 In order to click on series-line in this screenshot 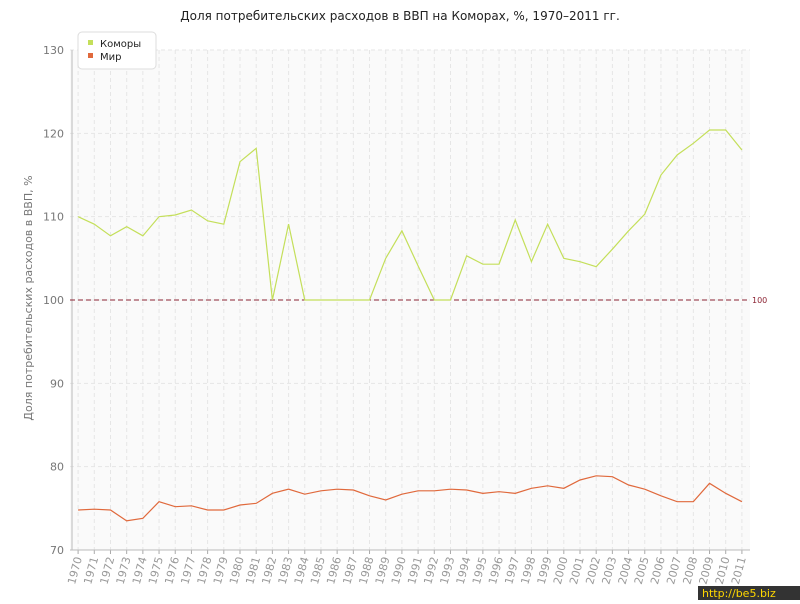, I will do `click(410, 498)`.